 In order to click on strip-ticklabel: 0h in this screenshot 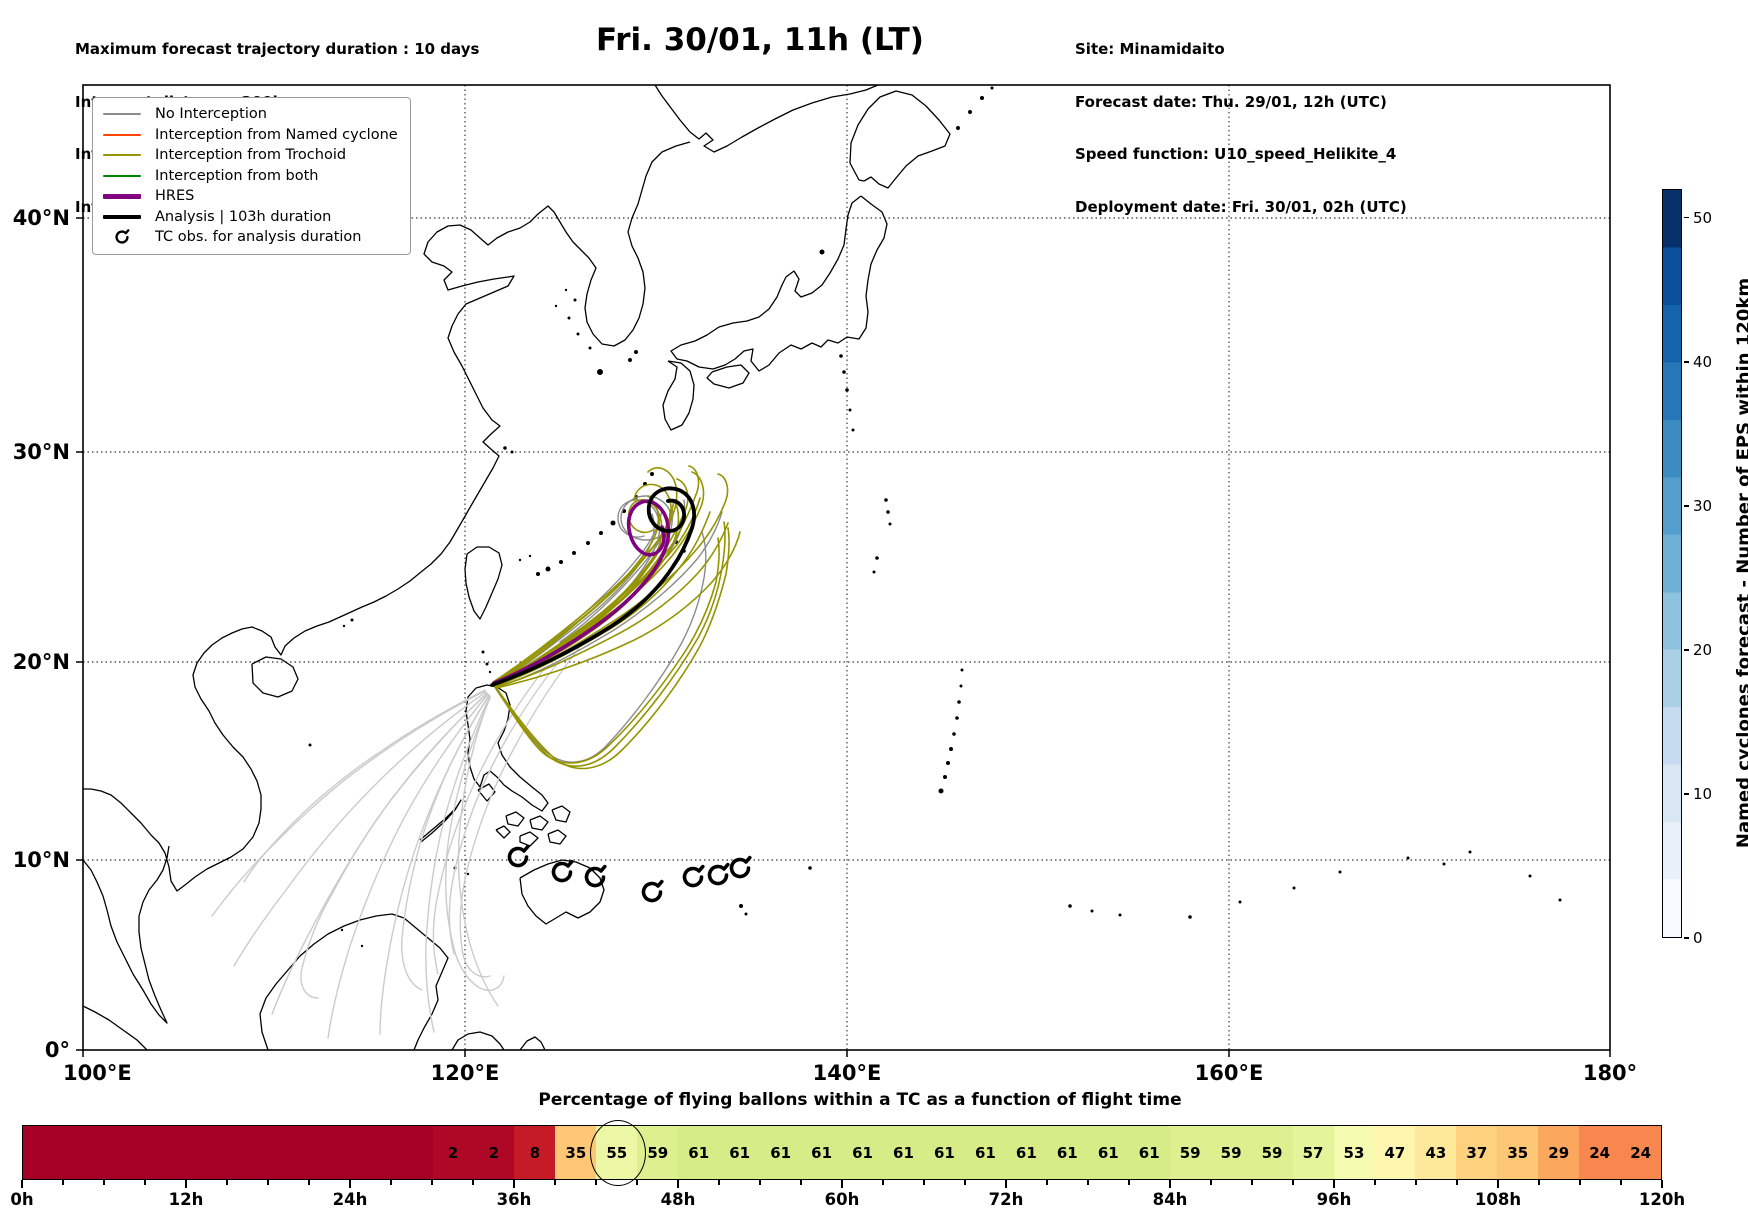, I will do `click(22, 1199)`.